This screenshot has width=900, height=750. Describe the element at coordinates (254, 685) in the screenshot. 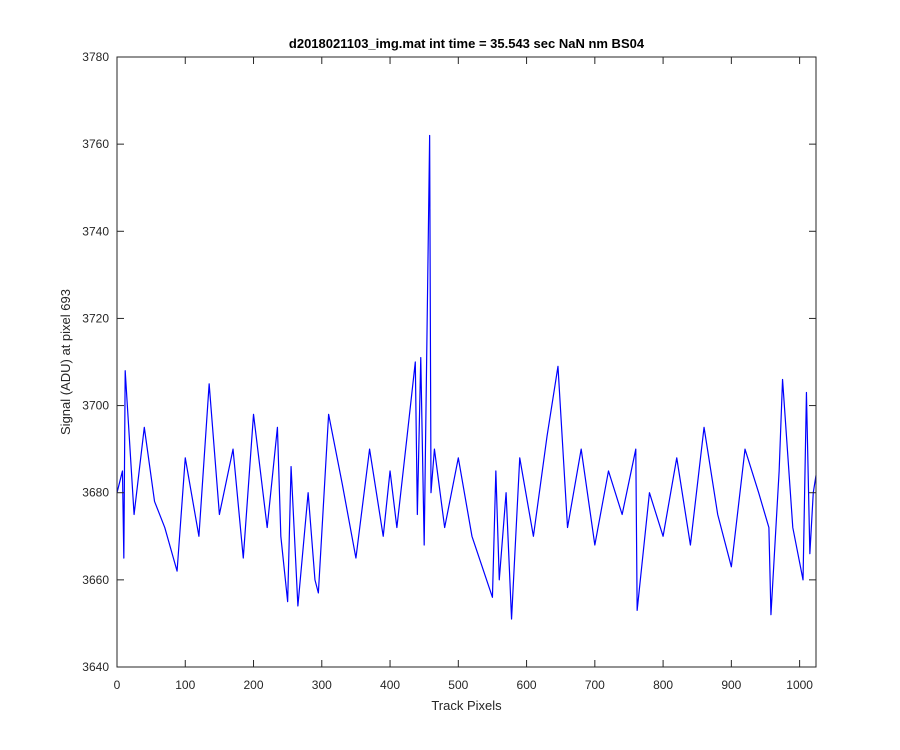

I see `x-tick-label: 200` at that location.